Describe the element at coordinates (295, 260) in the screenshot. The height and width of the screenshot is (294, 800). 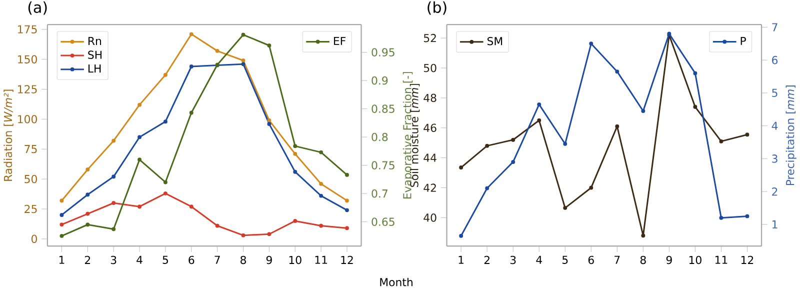
I see `x-tick-label: 10` at that location.